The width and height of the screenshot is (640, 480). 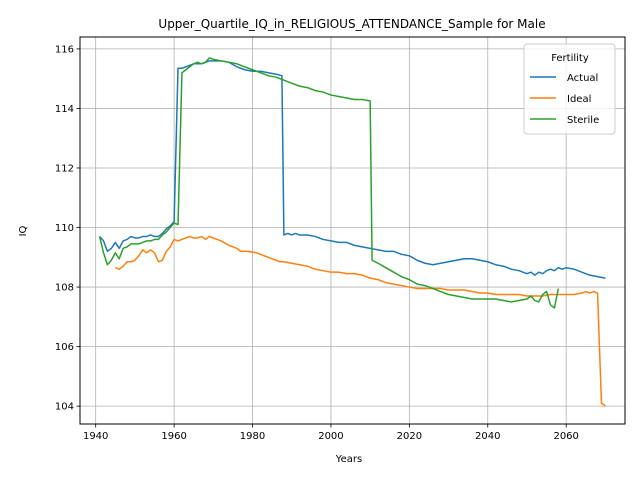 I want to click on y-tick-label: 114, so click(x=64, y=109).